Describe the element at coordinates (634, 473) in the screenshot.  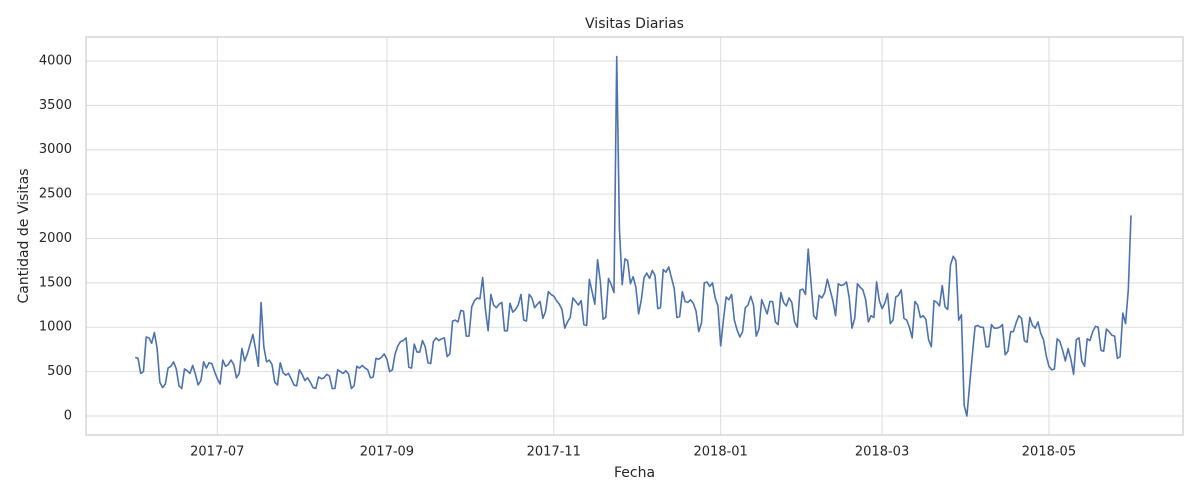
I see `x-axis-label: Fecha` at that location.